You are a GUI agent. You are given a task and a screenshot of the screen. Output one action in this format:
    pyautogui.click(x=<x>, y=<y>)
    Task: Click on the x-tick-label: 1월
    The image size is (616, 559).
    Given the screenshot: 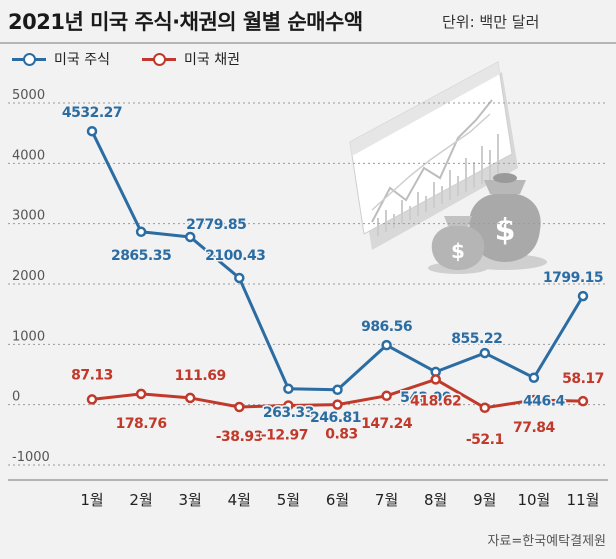 What is the action you would take?
    pyautogui.click(x=91, y=500)
    